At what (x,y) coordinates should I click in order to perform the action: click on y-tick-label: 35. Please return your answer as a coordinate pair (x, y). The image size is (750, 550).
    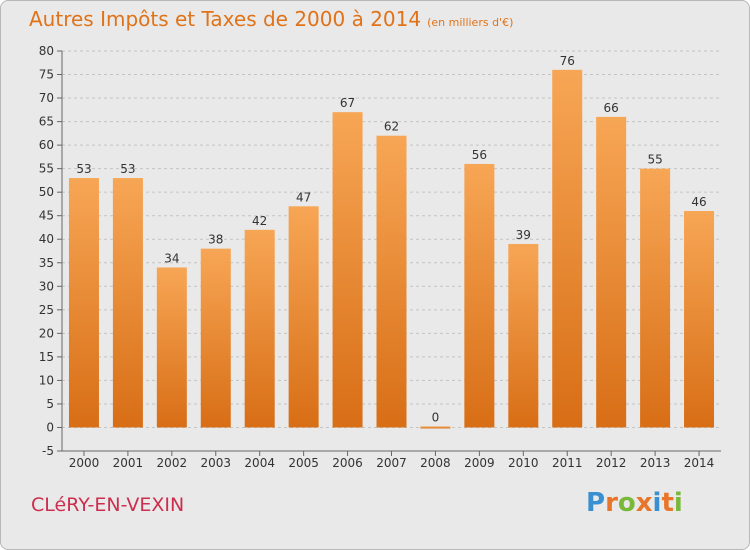
    Looking at the image, I should click on (46, 263).